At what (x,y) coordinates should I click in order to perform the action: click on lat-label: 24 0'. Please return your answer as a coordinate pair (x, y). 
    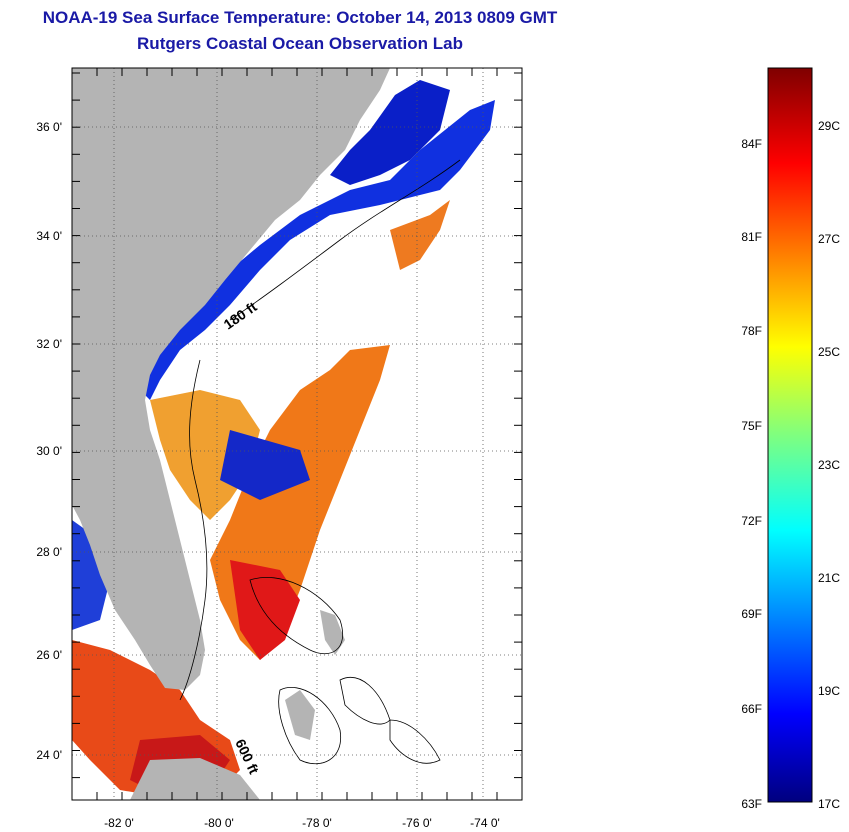
    Looking at the image, I should click on (49, 755).